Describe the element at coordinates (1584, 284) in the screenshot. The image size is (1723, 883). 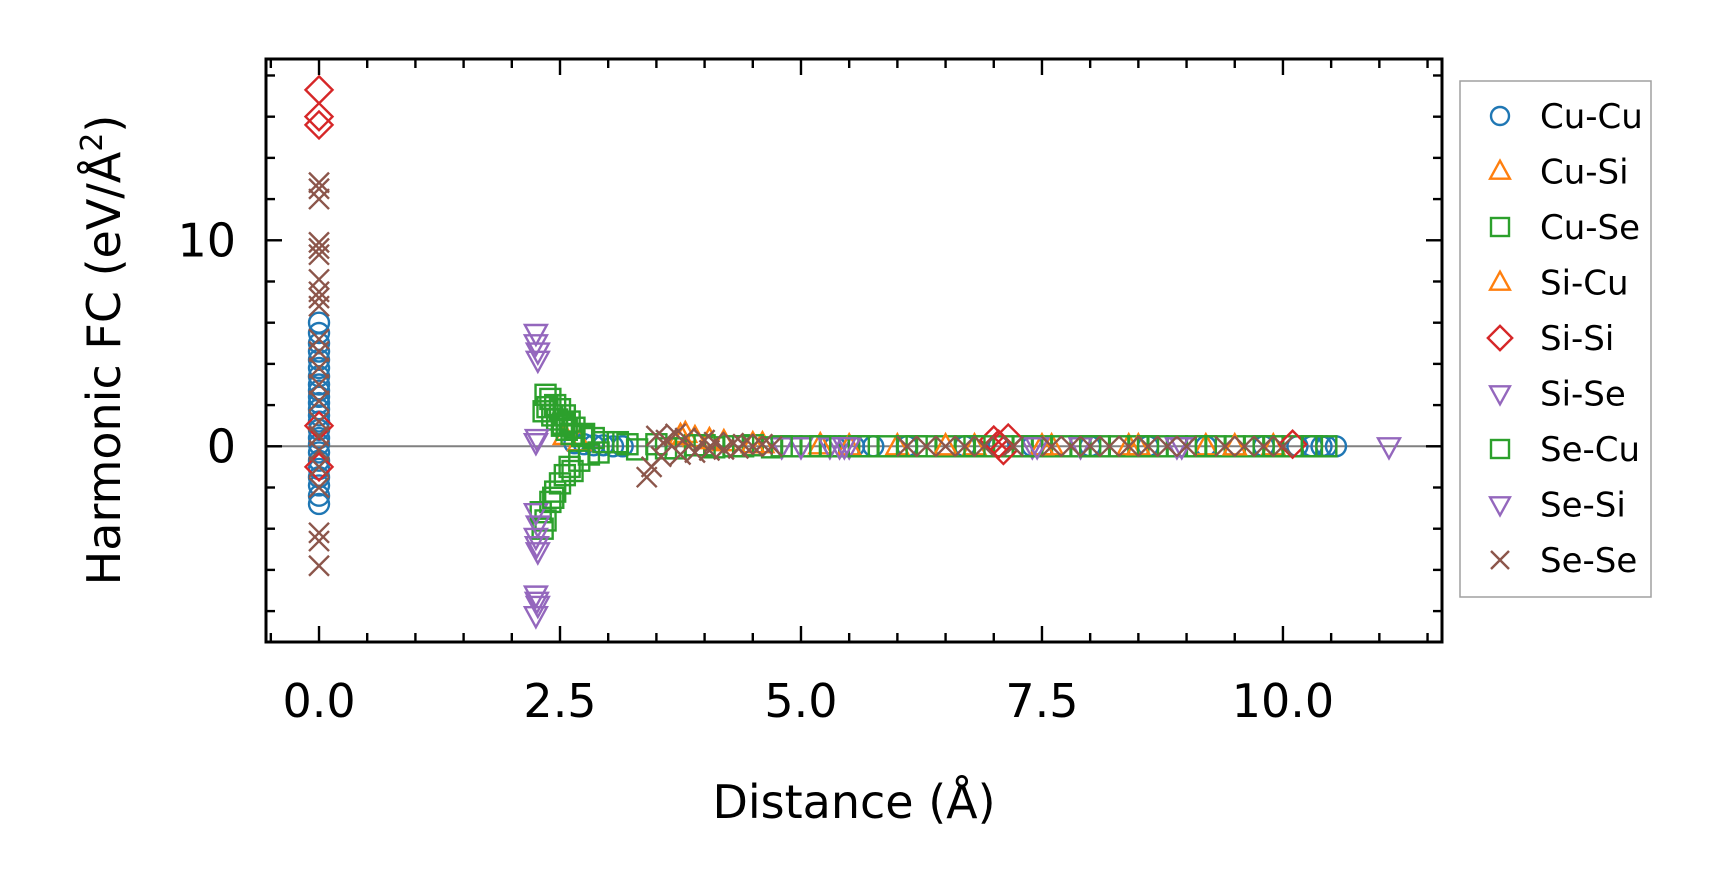
I see `legend-label-si-cu: Si-Cu` at that location.